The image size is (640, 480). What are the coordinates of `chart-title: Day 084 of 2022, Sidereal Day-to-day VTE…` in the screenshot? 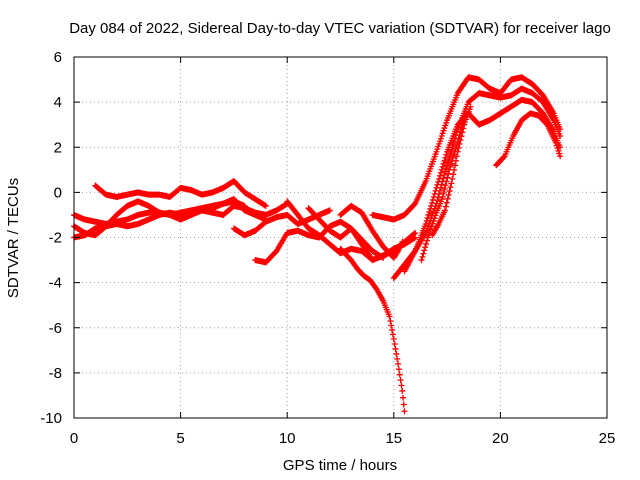 It's located at (340, 28).